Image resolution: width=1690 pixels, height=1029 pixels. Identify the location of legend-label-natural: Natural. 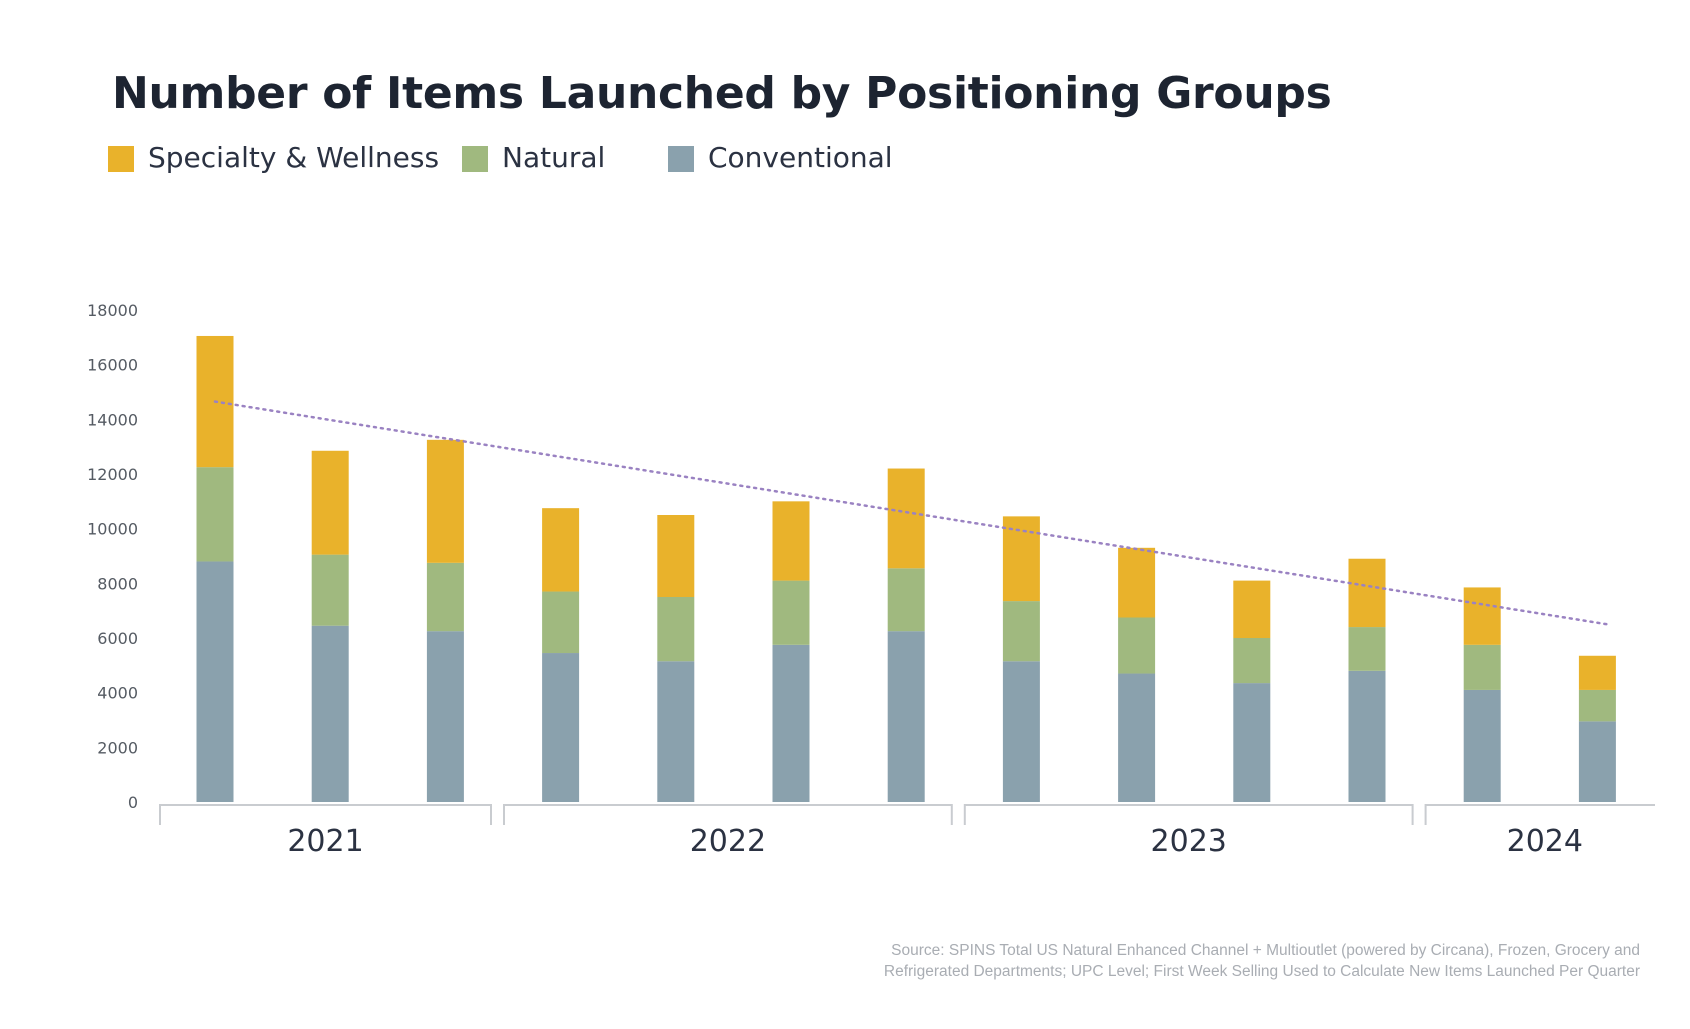
(554, 157).